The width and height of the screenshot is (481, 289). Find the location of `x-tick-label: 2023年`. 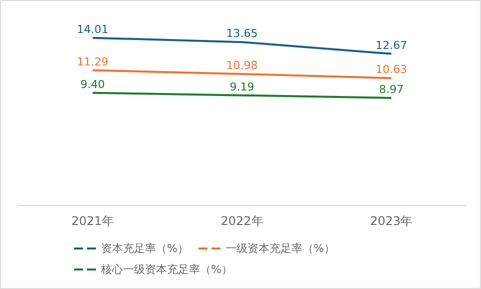

x-tick-label: 2023年 is located at coordinates (391, 221).